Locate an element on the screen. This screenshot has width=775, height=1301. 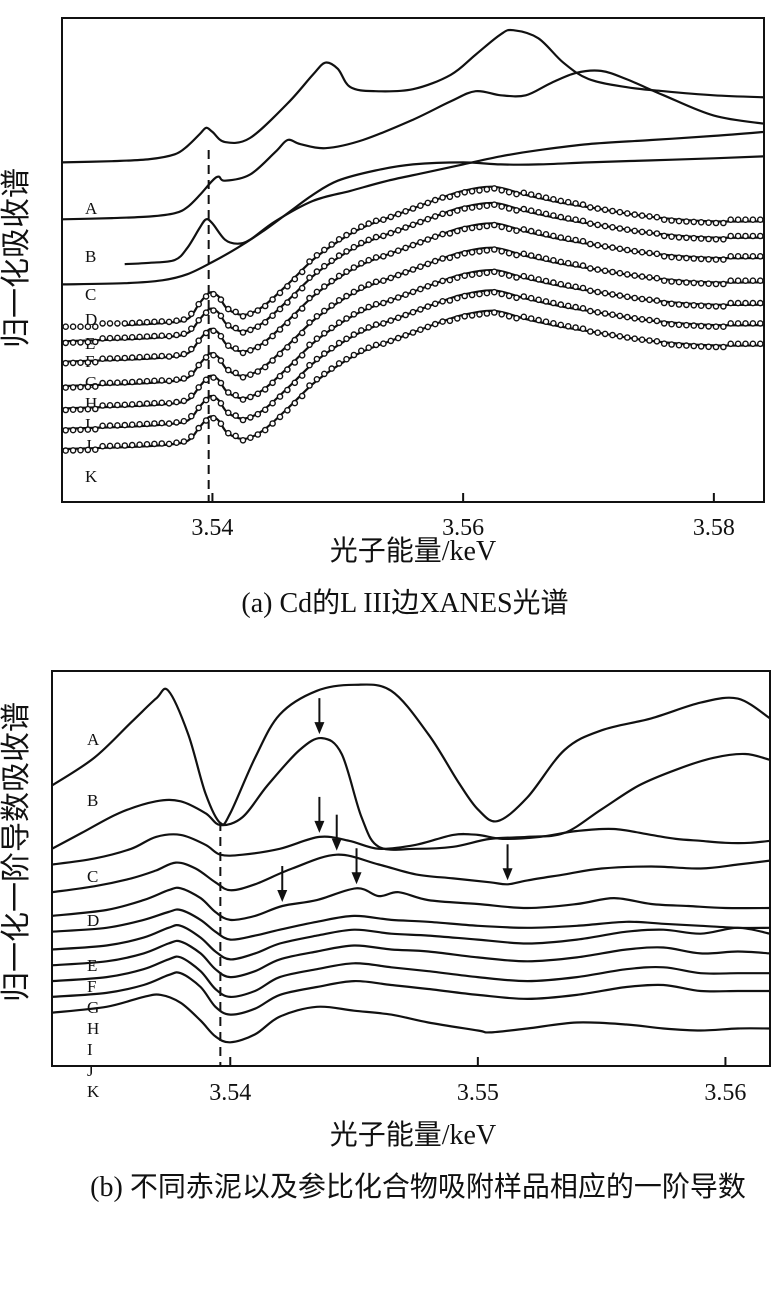
series-B-label: B is located at coordinates (90, 256).